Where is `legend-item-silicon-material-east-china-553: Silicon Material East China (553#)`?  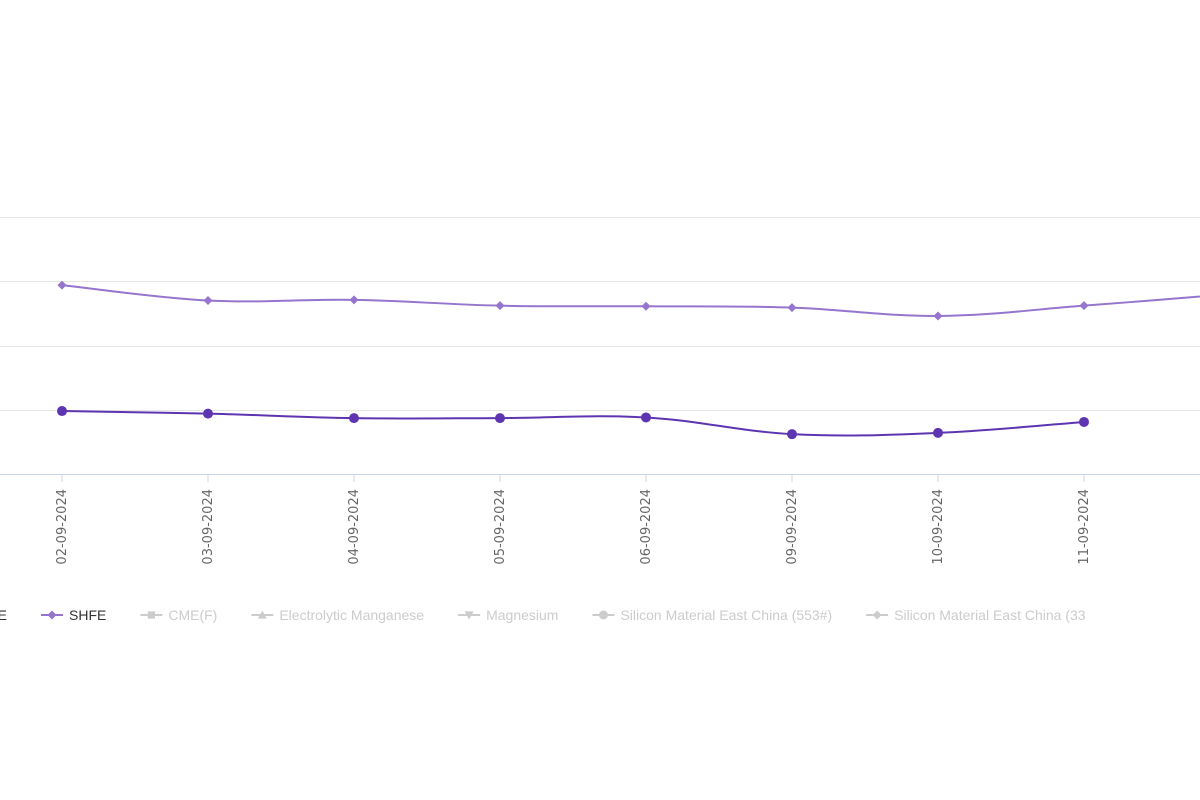 legend-item-silicon-material-east-china-553: Silicon Material East China (553#) is located at coordinates (712, 615).